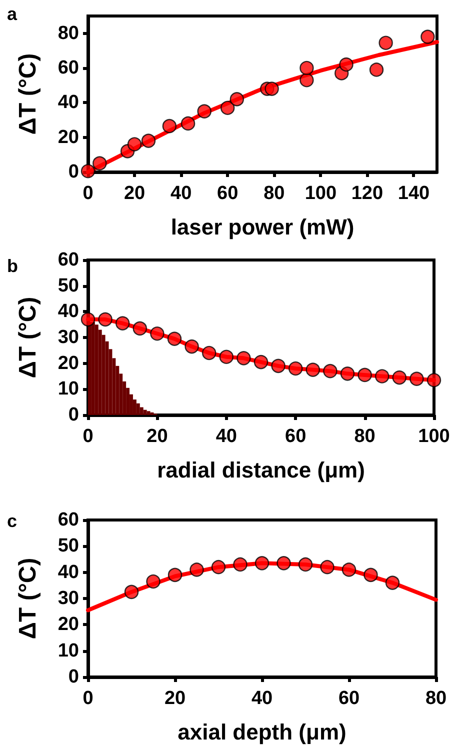 The width and height of the screenshot is (456, 751). Describe the element at coordinates (68, 33) in the screenshot. I see `y-tick-label: 80` at that location.